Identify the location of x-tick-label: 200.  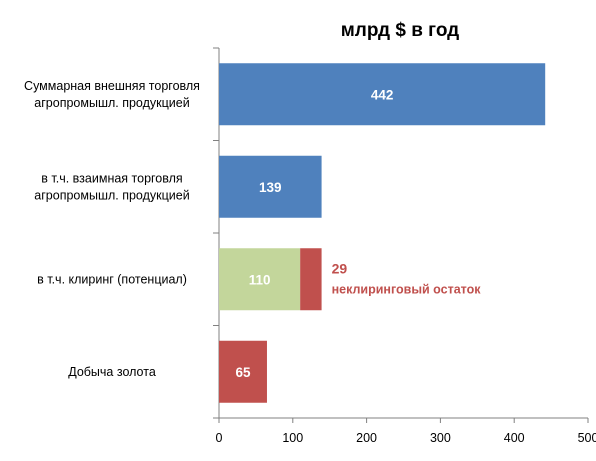
(366, 438).